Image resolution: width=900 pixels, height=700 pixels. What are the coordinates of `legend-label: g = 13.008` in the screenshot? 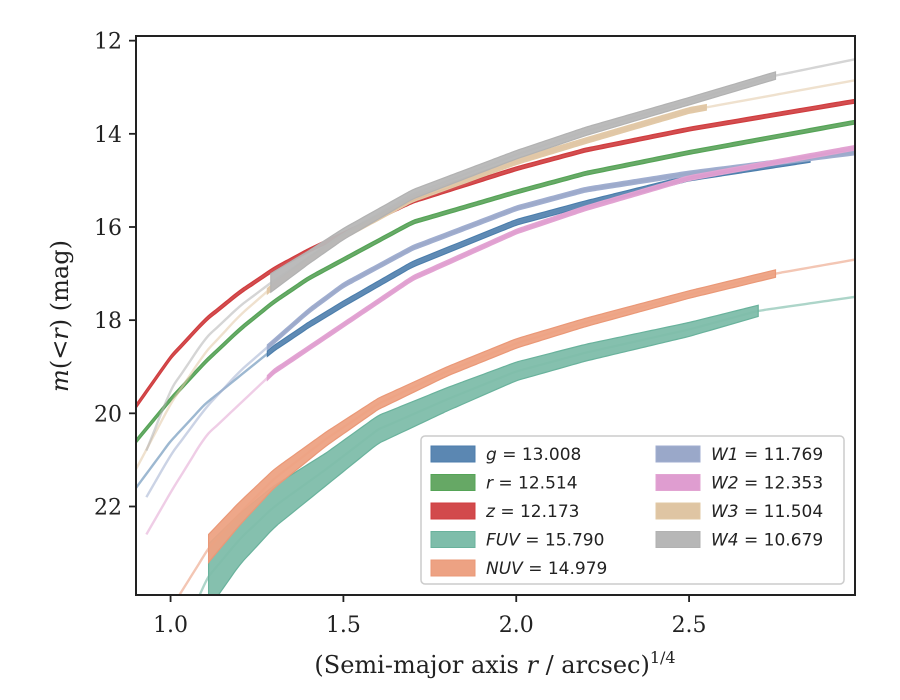 It's located at (533, 455).